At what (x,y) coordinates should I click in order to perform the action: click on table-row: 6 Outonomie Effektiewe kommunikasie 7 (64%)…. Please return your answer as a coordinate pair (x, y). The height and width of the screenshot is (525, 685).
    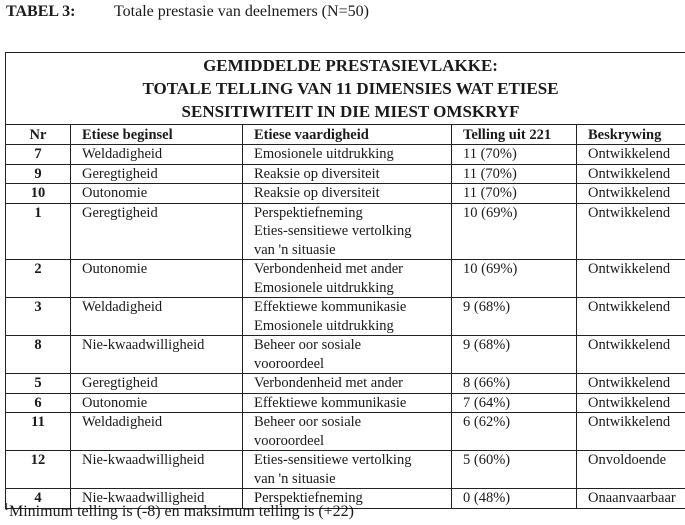
    Looking at the image, I should click on (345, 402).